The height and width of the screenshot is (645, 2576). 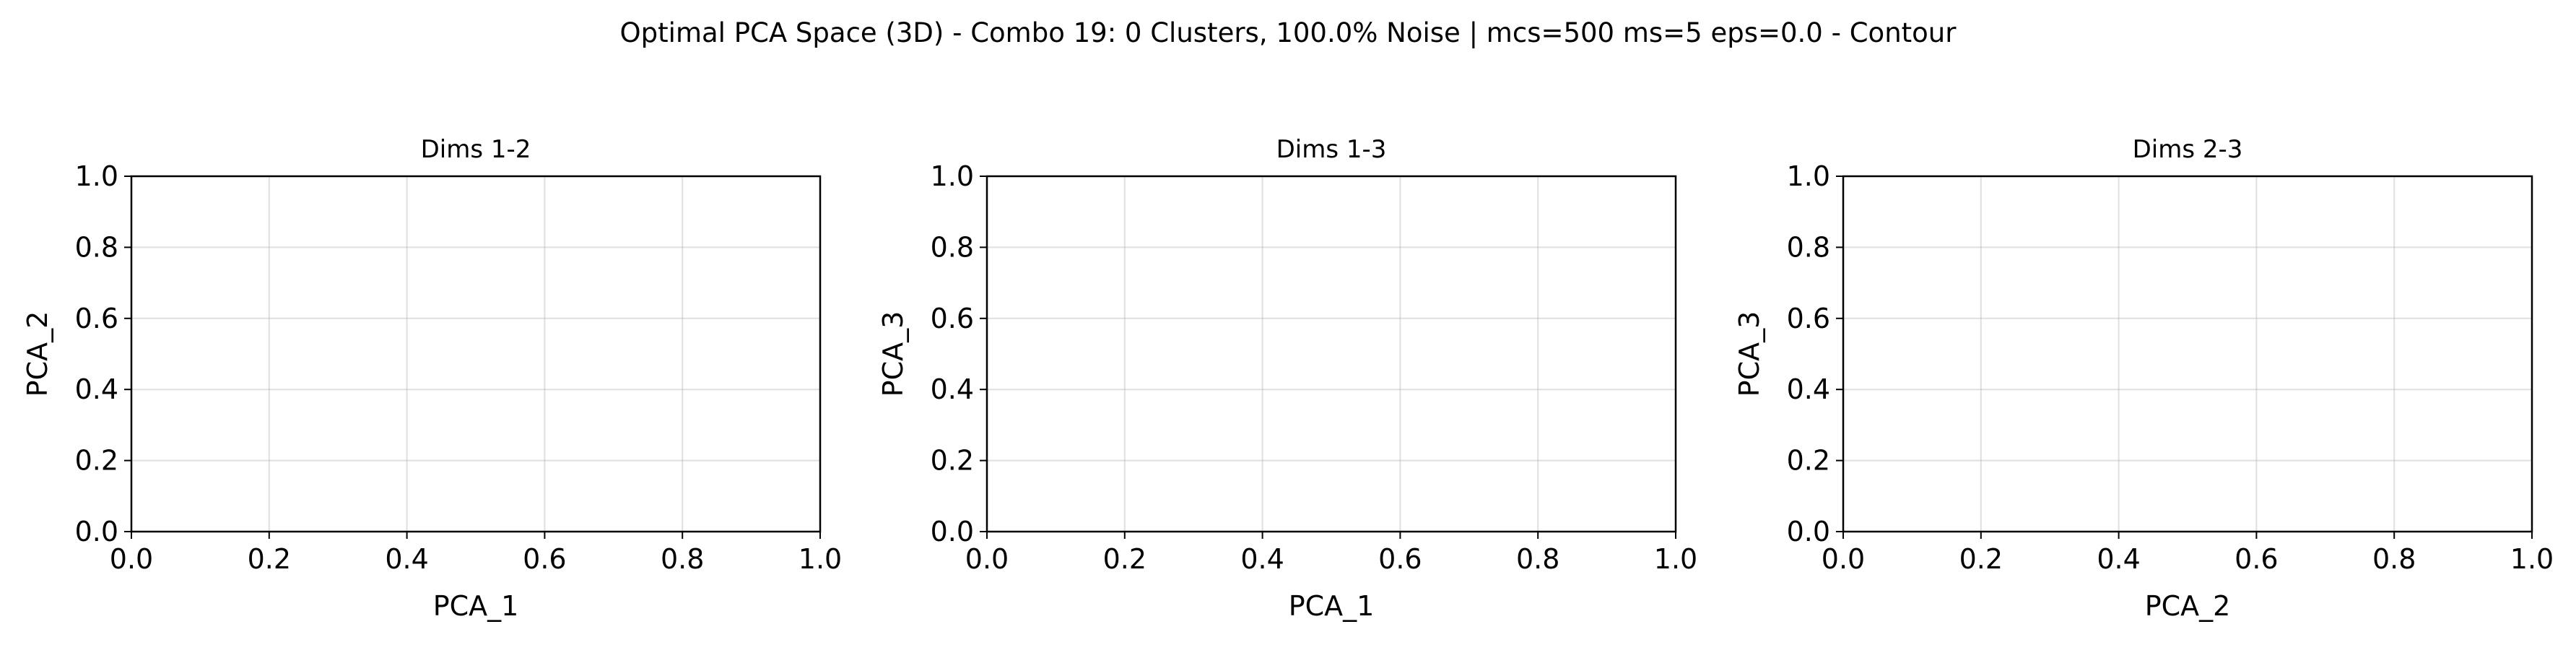 I want to click on subplot-title: Dims 1-2, so click(x=476, y=150).